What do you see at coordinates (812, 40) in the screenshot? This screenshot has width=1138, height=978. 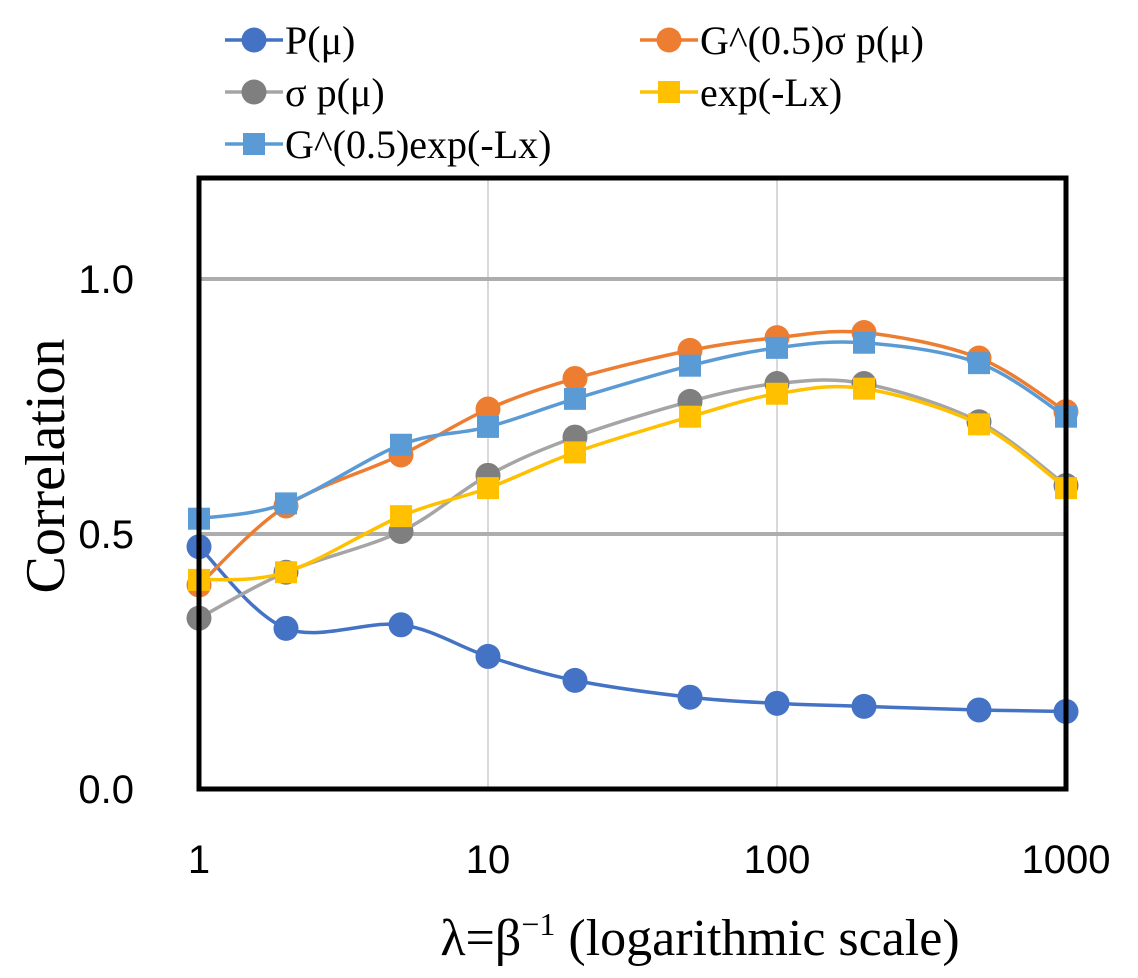 I see `legend-label: G^(0.5)σ p(μ)` at bounding box center [812, 40].